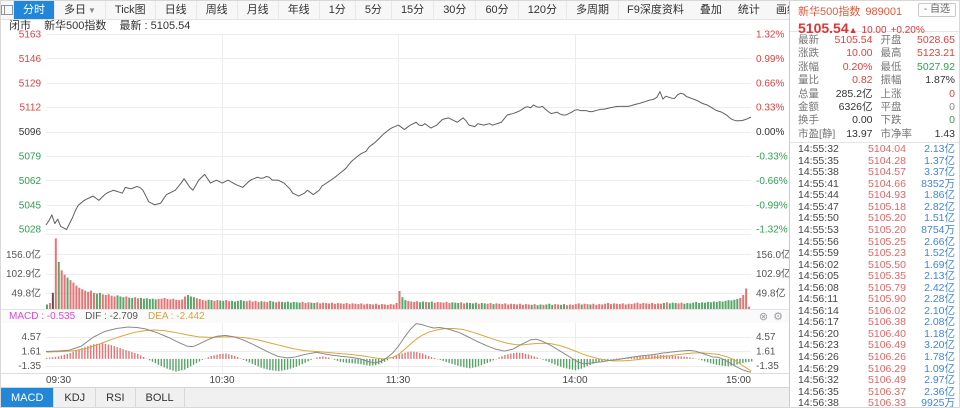  I want to click on stat-label: 上涨, so click(891, 93).